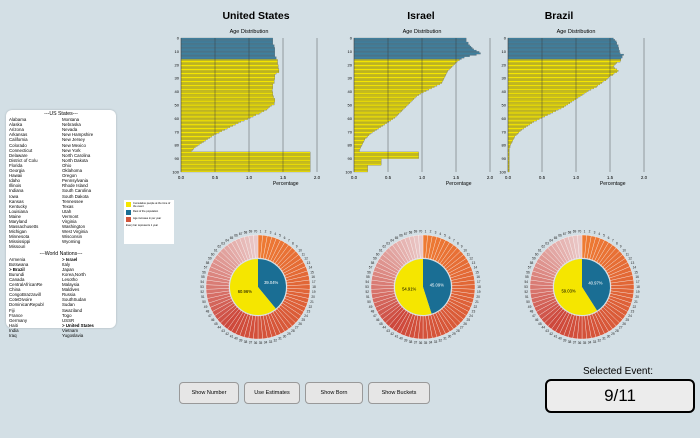  What do you see at coordinates (399, 393) in the screenshot?
I see `show-buckets-button: Show Buckets` at bounding box center [399, 393].